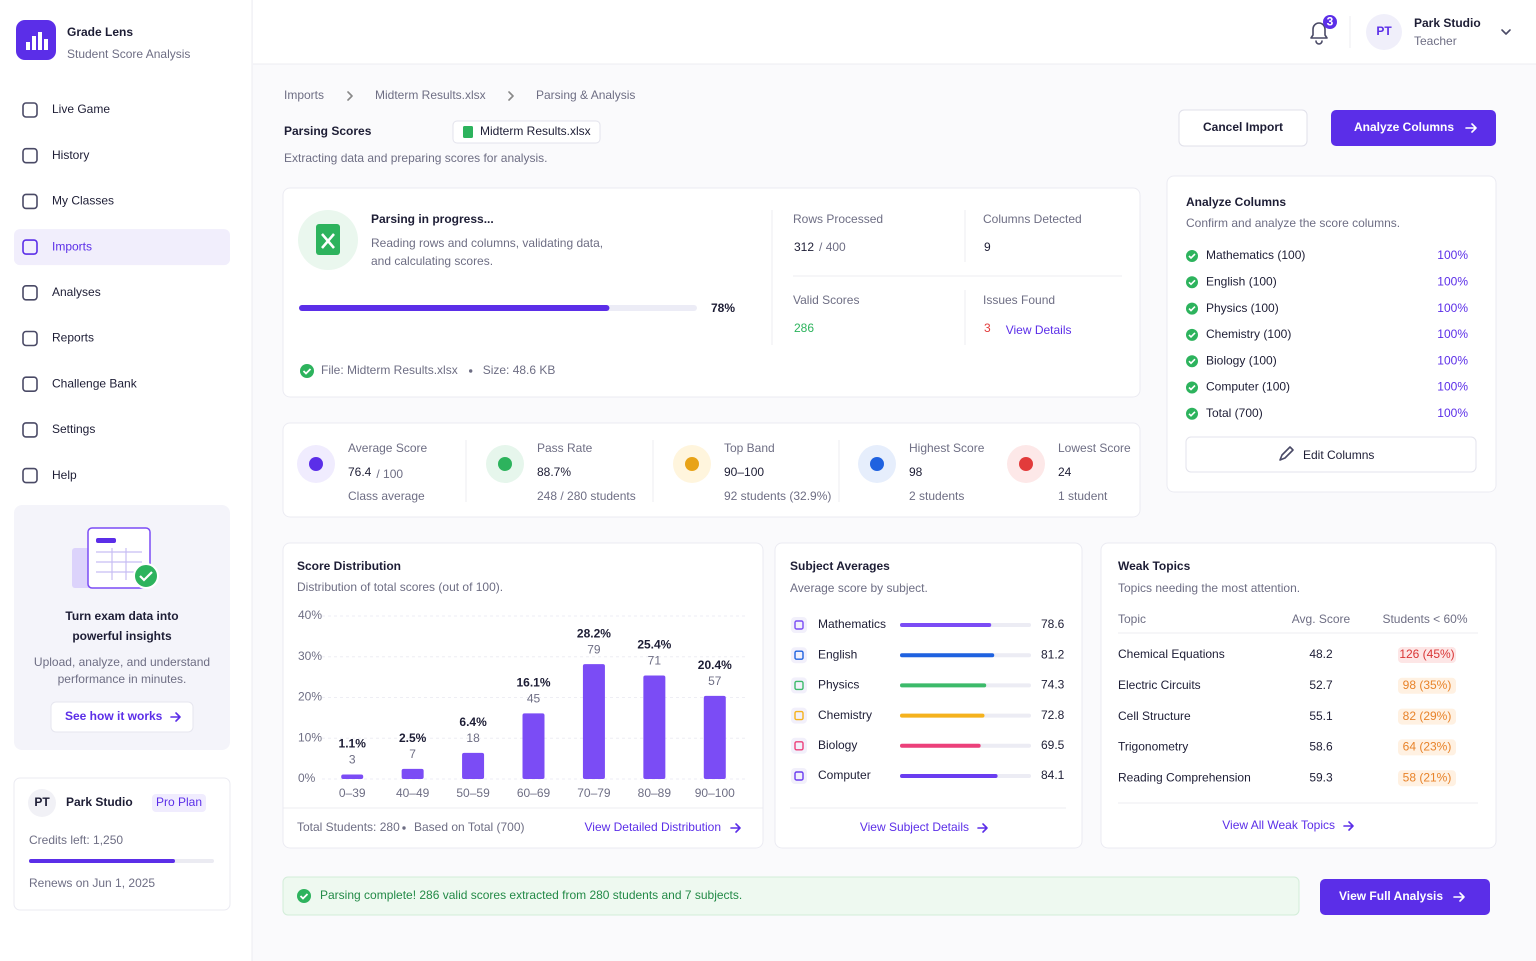  Describe the element at coordinates (70, 155) in the screenshot. I see `nav-item: History` at that location.